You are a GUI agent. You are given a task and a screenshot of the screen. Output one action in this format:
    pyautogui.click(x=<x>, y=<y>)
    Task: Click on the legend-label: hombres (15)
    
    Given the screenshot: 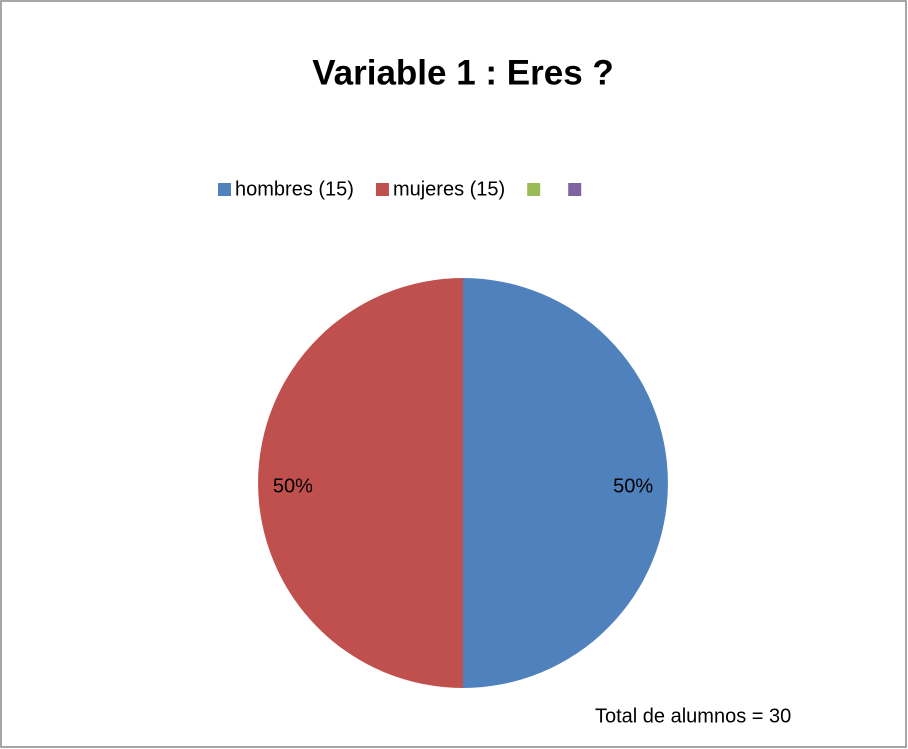 What is the action you would take?
    pyautogui.click(x=294, y=189)
    